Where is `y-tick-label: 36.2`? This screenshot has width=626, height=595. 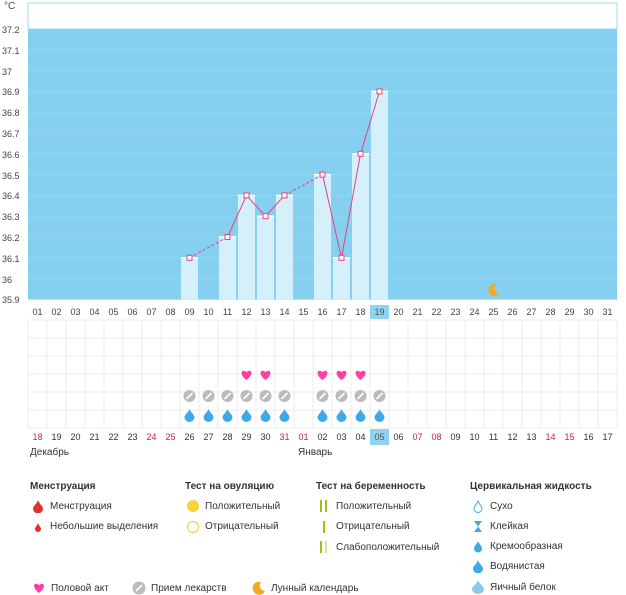 y-tick-label: 36.2 is located at coordinates (11, 238).